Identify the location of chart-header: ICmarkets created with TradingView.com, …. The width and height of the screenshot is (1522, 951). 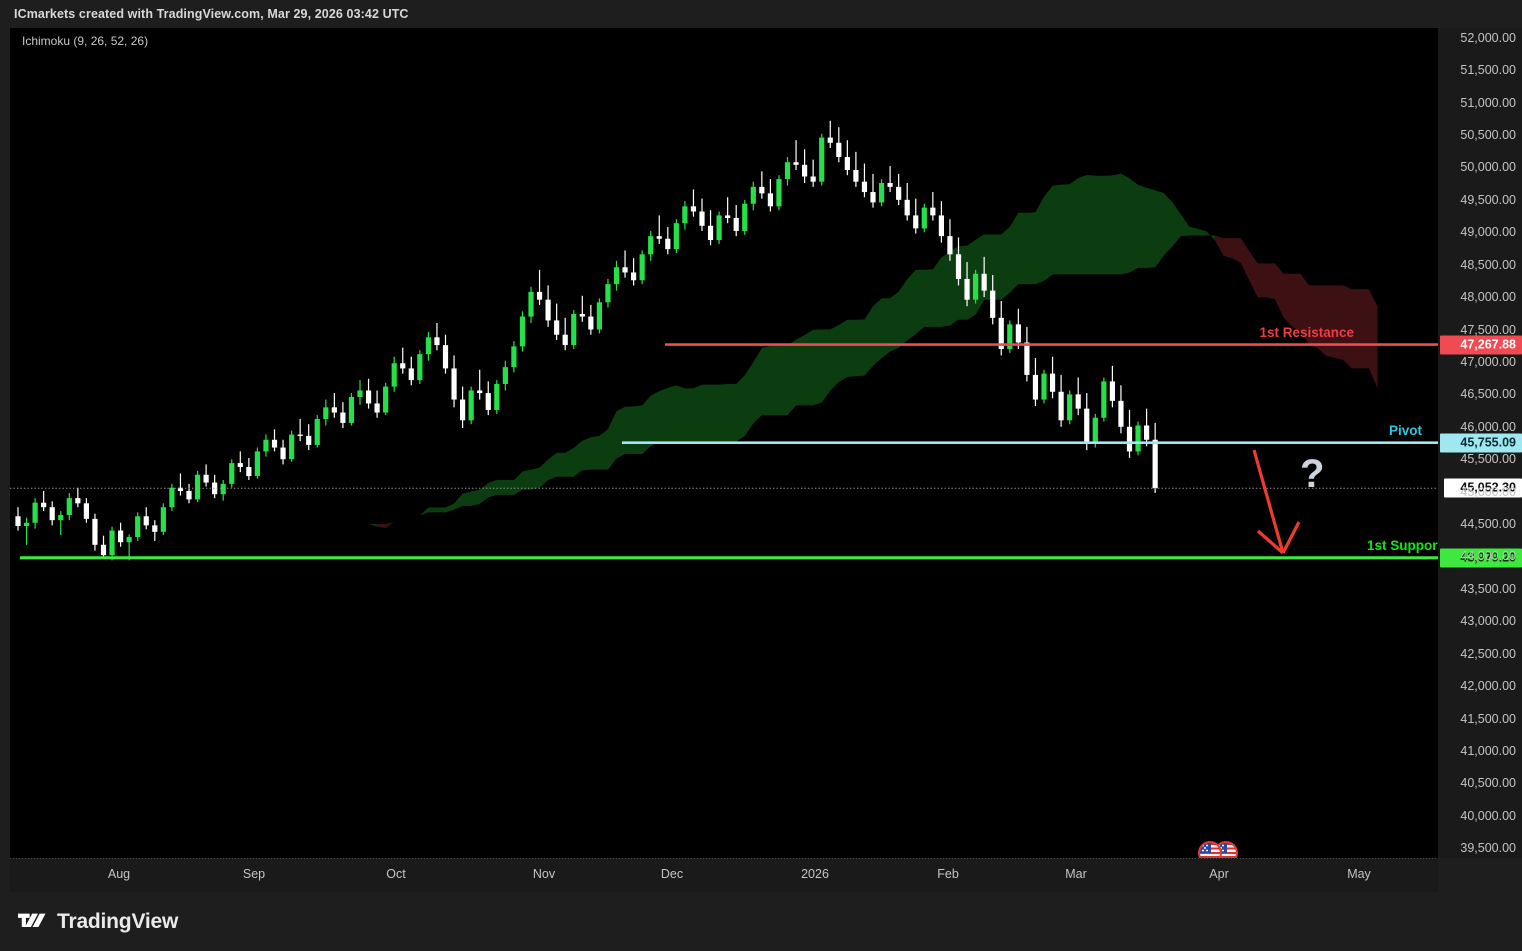
(761, 14).